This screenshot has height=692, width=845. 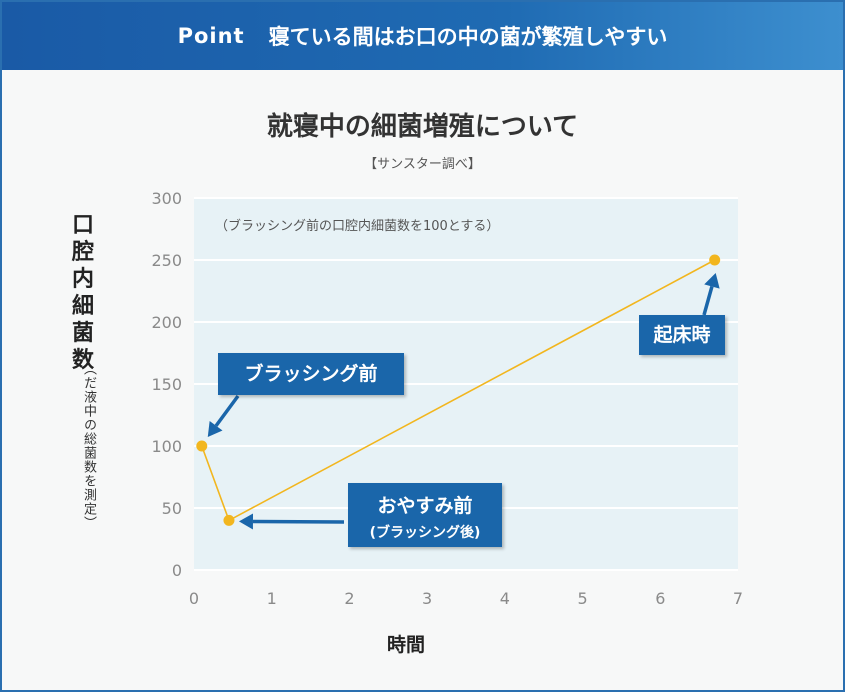 What do you see at coordinates (357, 226) in the screenshot?
I see `chart-note: （ブラッシング前の口腔内細菌数を100とする）` at bounding box center [357, 226].